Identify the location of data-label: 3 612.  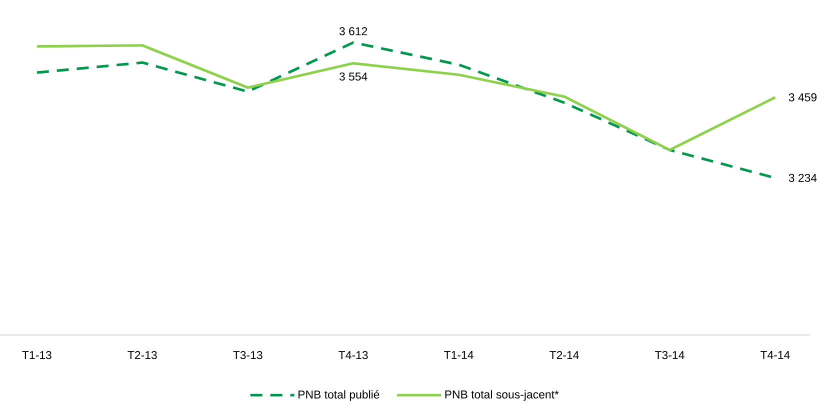
(353, 31).